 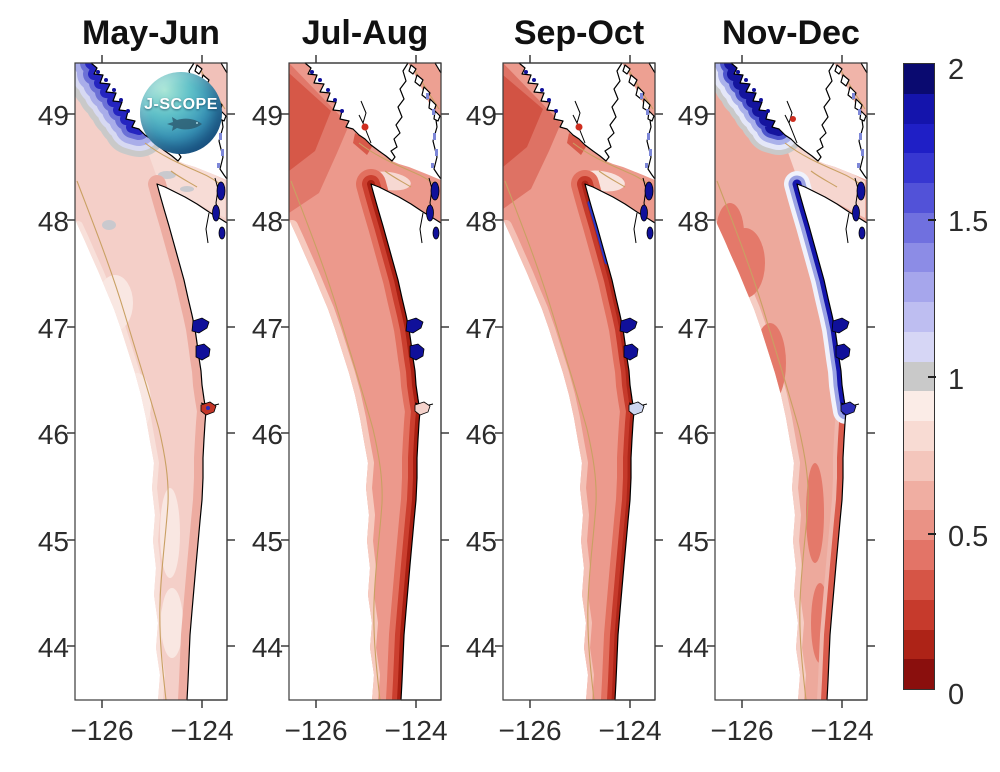 I want to click on colorbar-tick-label: 1.5, so click(x=968, y=222).